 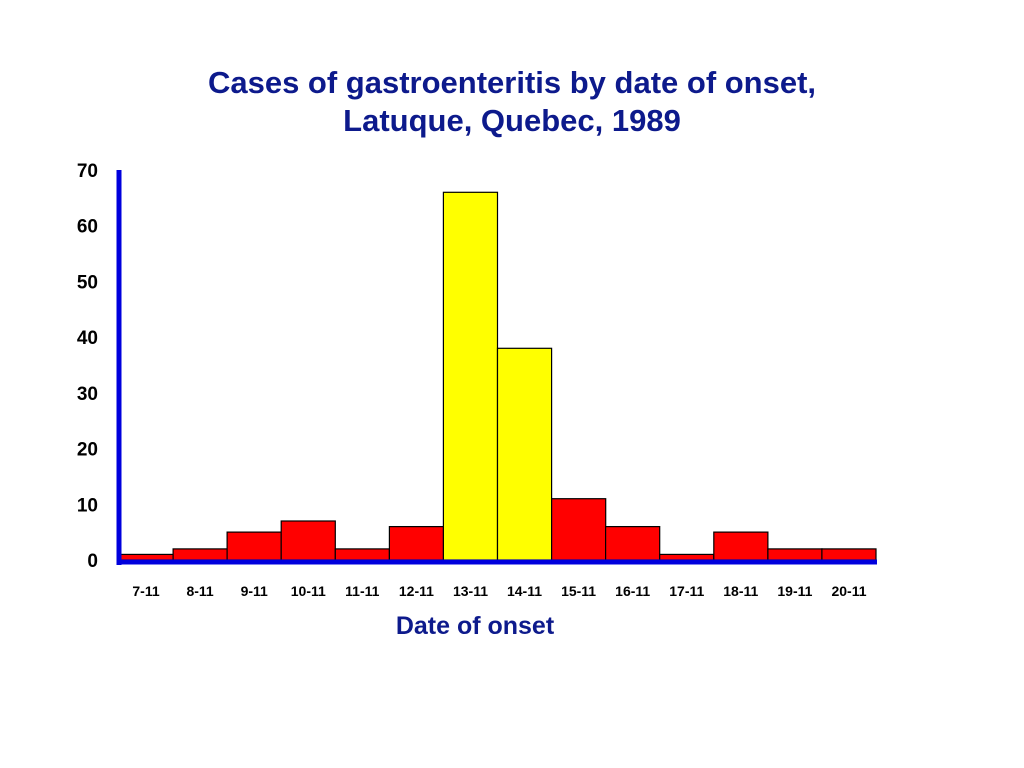 What do you see at coordinates (686, 591) in the screenshot?
I see `x-tick-label: 17-11` at bounding box center [686, 591].